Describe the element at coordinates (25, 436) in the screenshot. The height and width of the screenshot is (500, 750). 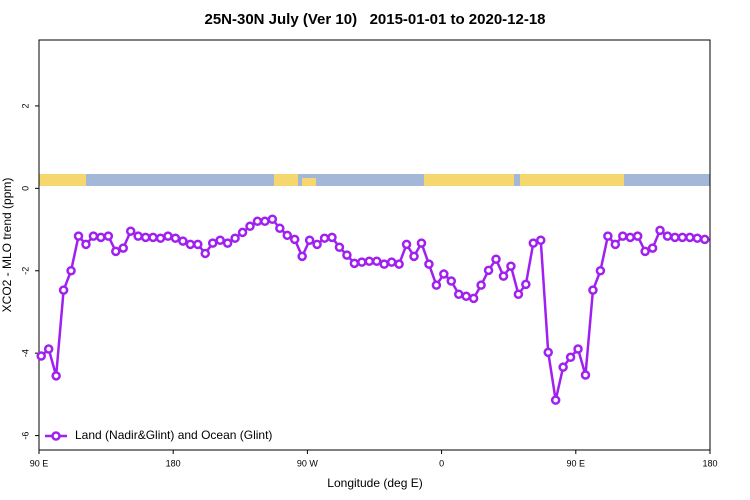
I see `y-tick-label: -6` at that location.